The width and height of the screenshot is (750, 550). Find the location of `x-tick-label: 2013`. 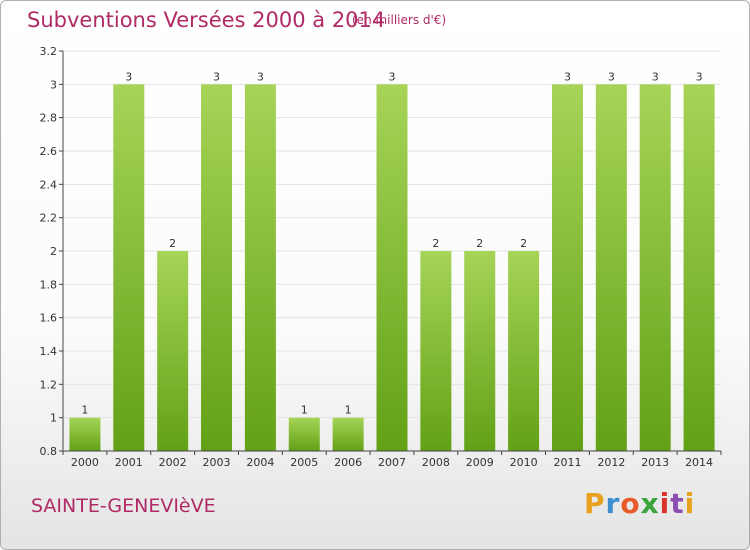

x-tick-label: 2013 is located at coordinates (655, 462).